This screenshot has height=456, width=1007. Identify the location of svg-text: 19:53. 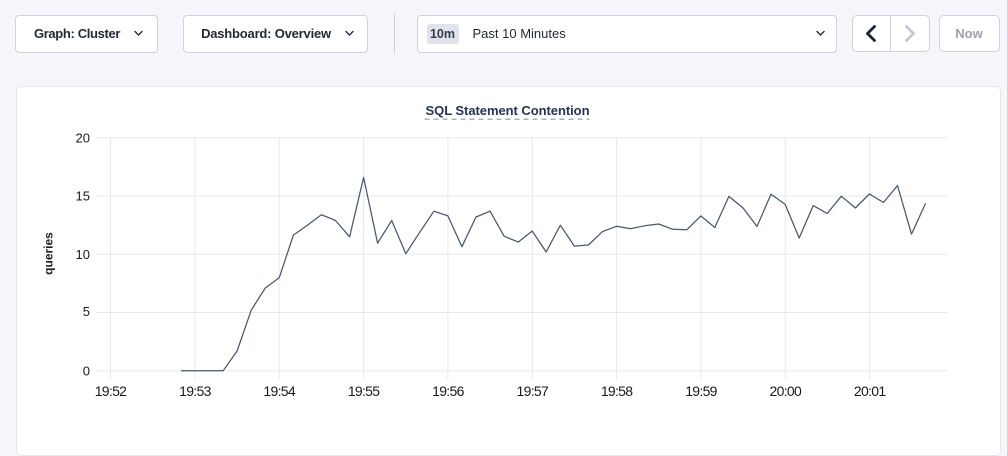
(195, 391).